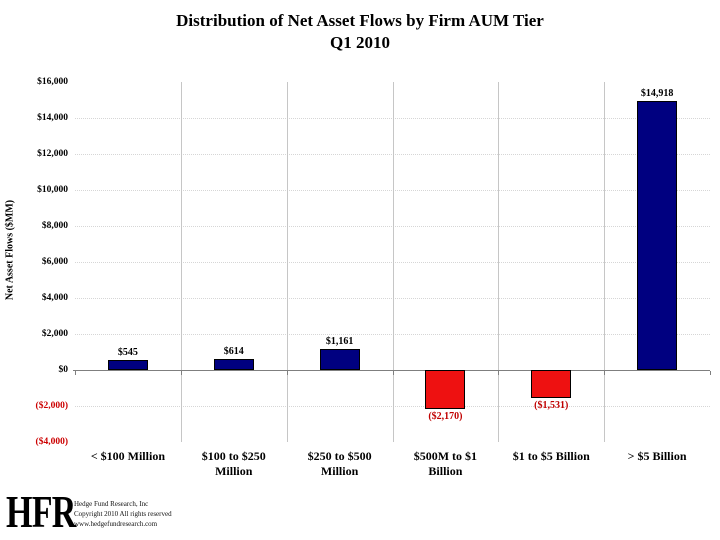  I want to click on bar-value-label: $614, so click(233, 351).